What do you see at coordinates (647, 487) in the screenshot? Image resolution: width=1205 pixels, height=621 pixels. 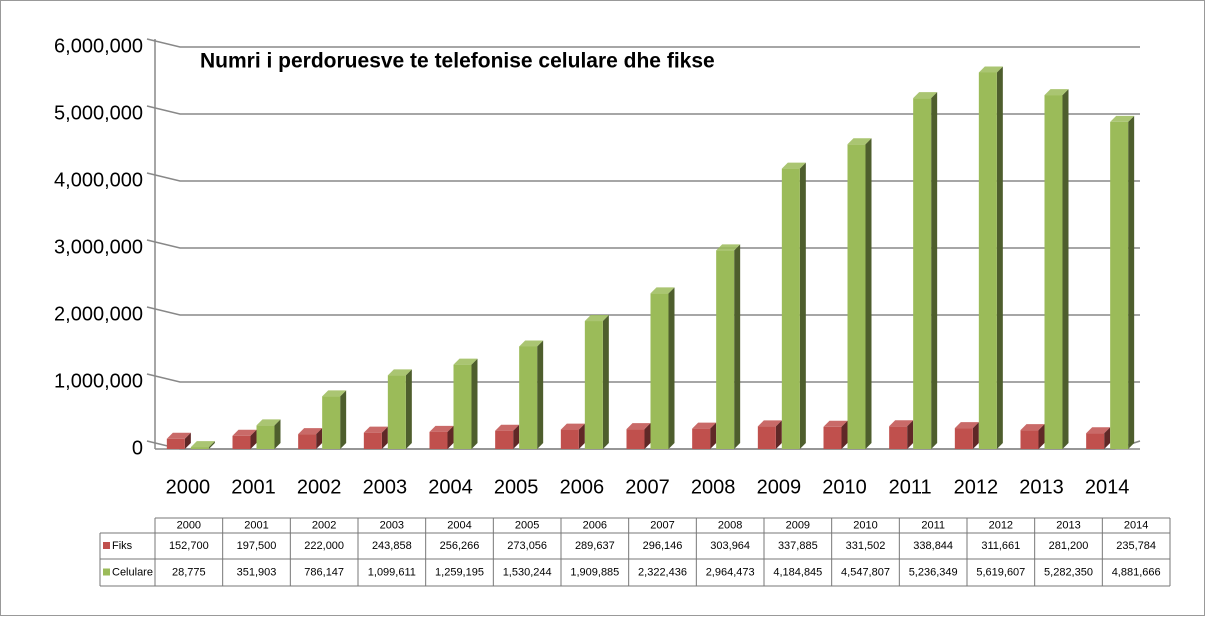 I see `x-tick-label: 2007` at bounding box center [647, 487].